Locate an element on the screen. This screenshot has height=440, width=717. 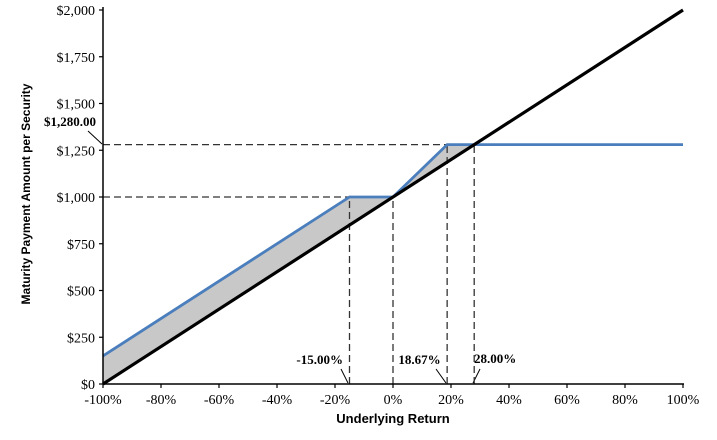
x-tick-label: 60% is located at coordinates (567, 400).